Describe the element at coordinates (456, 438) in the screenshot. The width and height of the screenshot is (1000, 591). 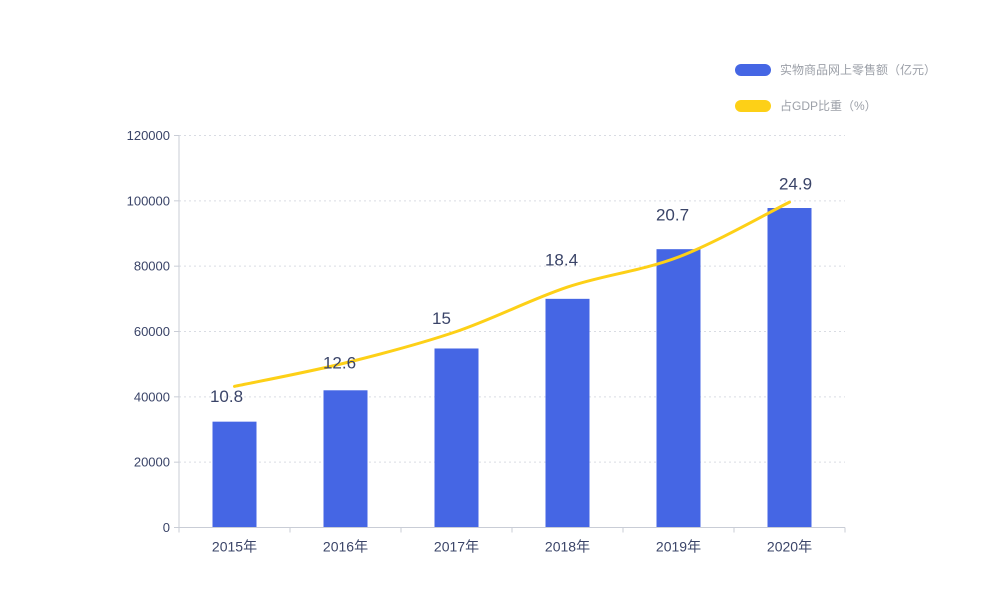
I see `bar-2017年` at that location.